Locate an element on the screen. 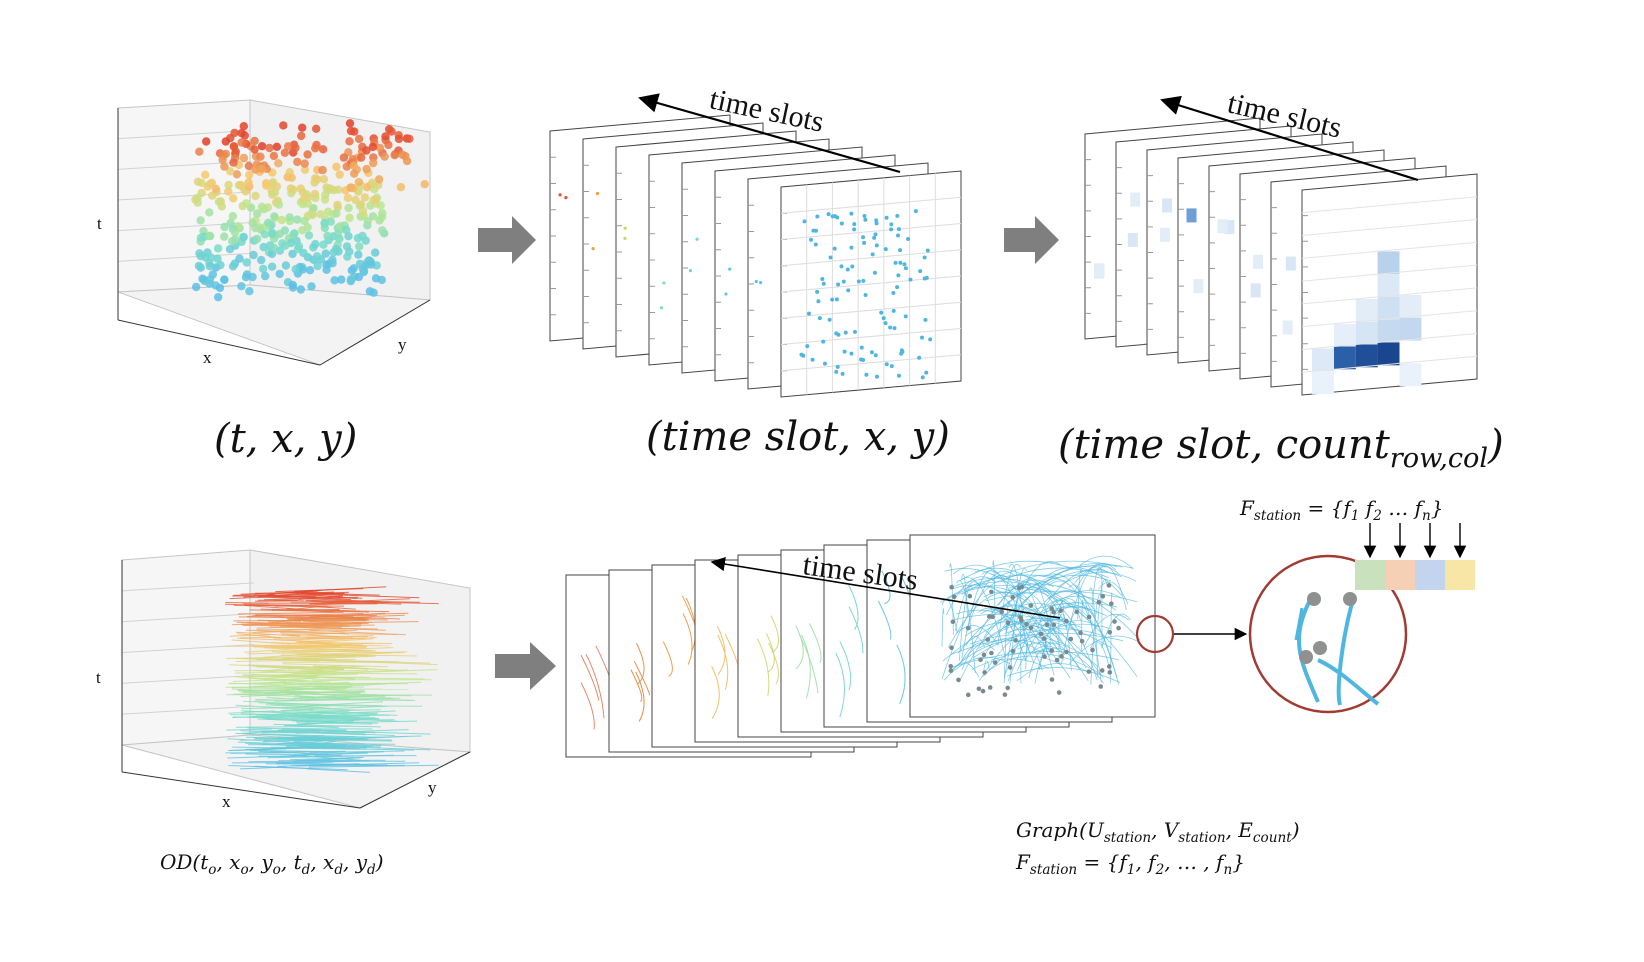  cube-od-lines-plot is located at coordinates (296, 679).